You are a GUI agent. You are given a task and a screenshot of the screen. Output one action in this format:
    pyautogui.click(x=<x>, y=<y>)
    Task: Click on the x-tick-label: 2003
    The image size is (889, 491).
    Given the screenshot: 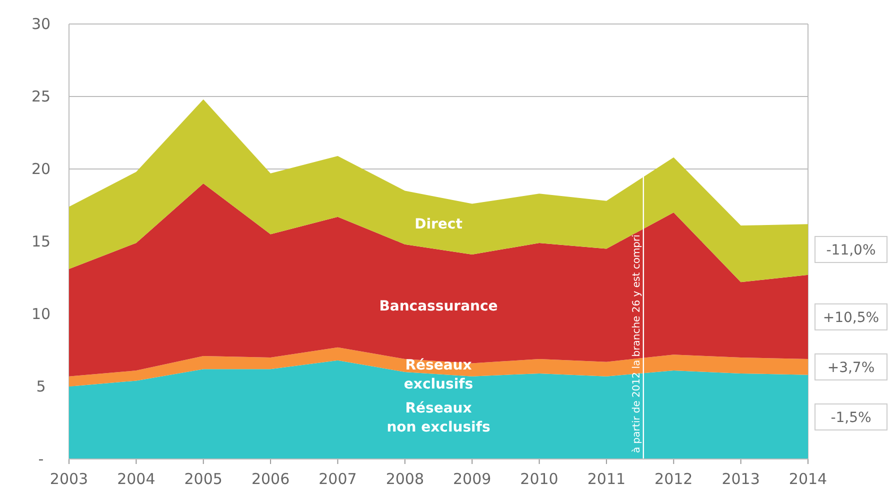 What is the action you would take?
    pyautogui.click(x=69, y=479)
    